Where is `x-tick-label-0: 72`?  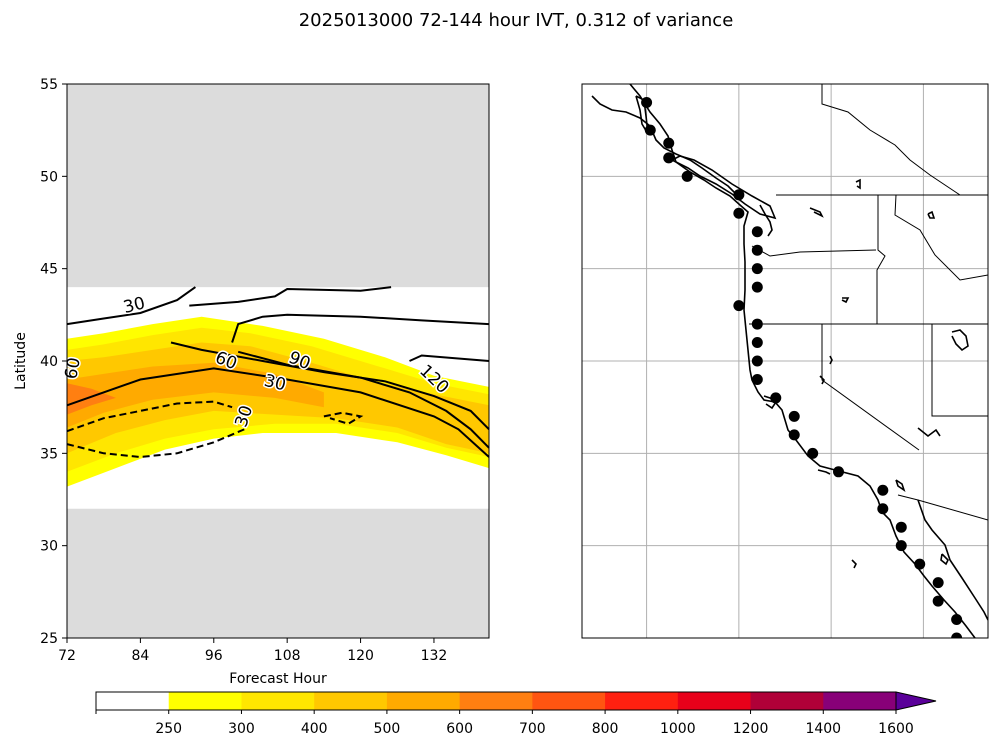 x-tick-label-0: 72 is located at coordinates (67, 656).